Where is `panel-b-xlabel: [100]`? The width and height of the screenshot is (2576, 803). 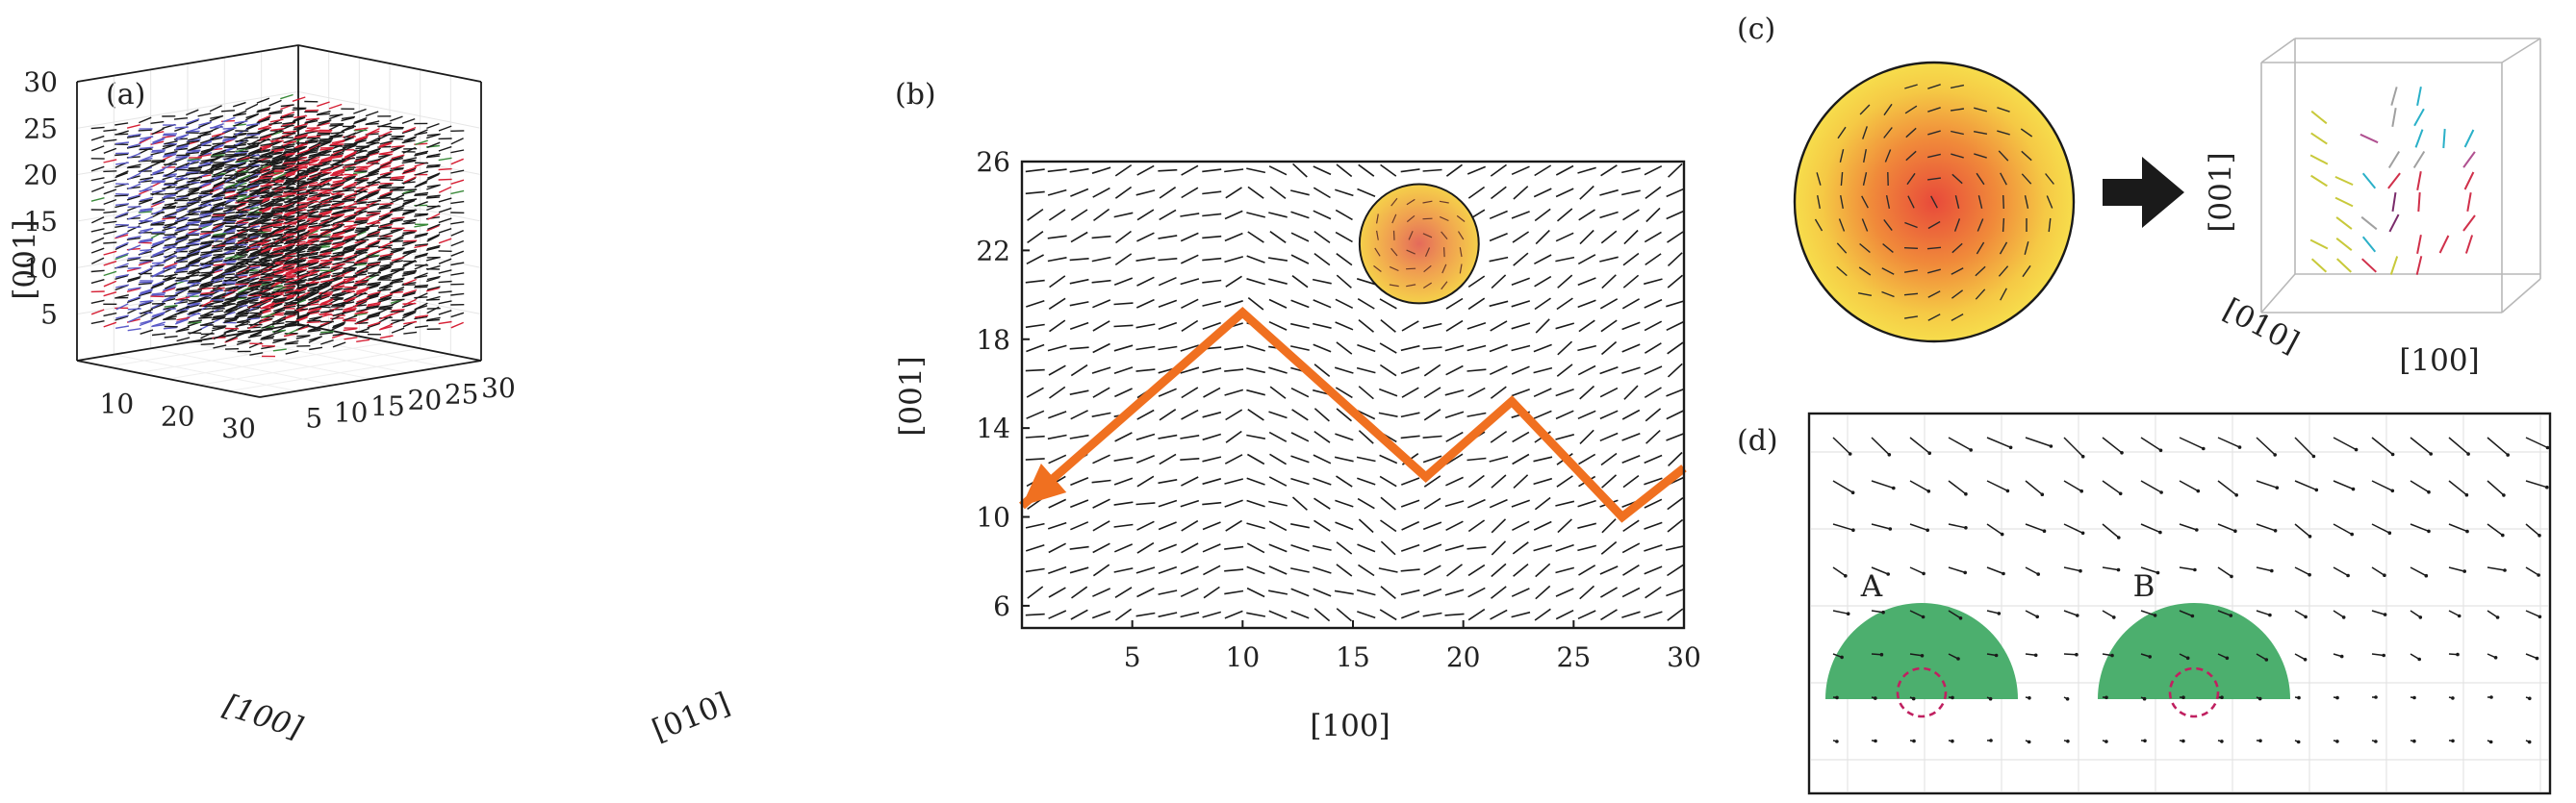
panel-b-xlabel: [100] is located at coordinates (1350, 726).